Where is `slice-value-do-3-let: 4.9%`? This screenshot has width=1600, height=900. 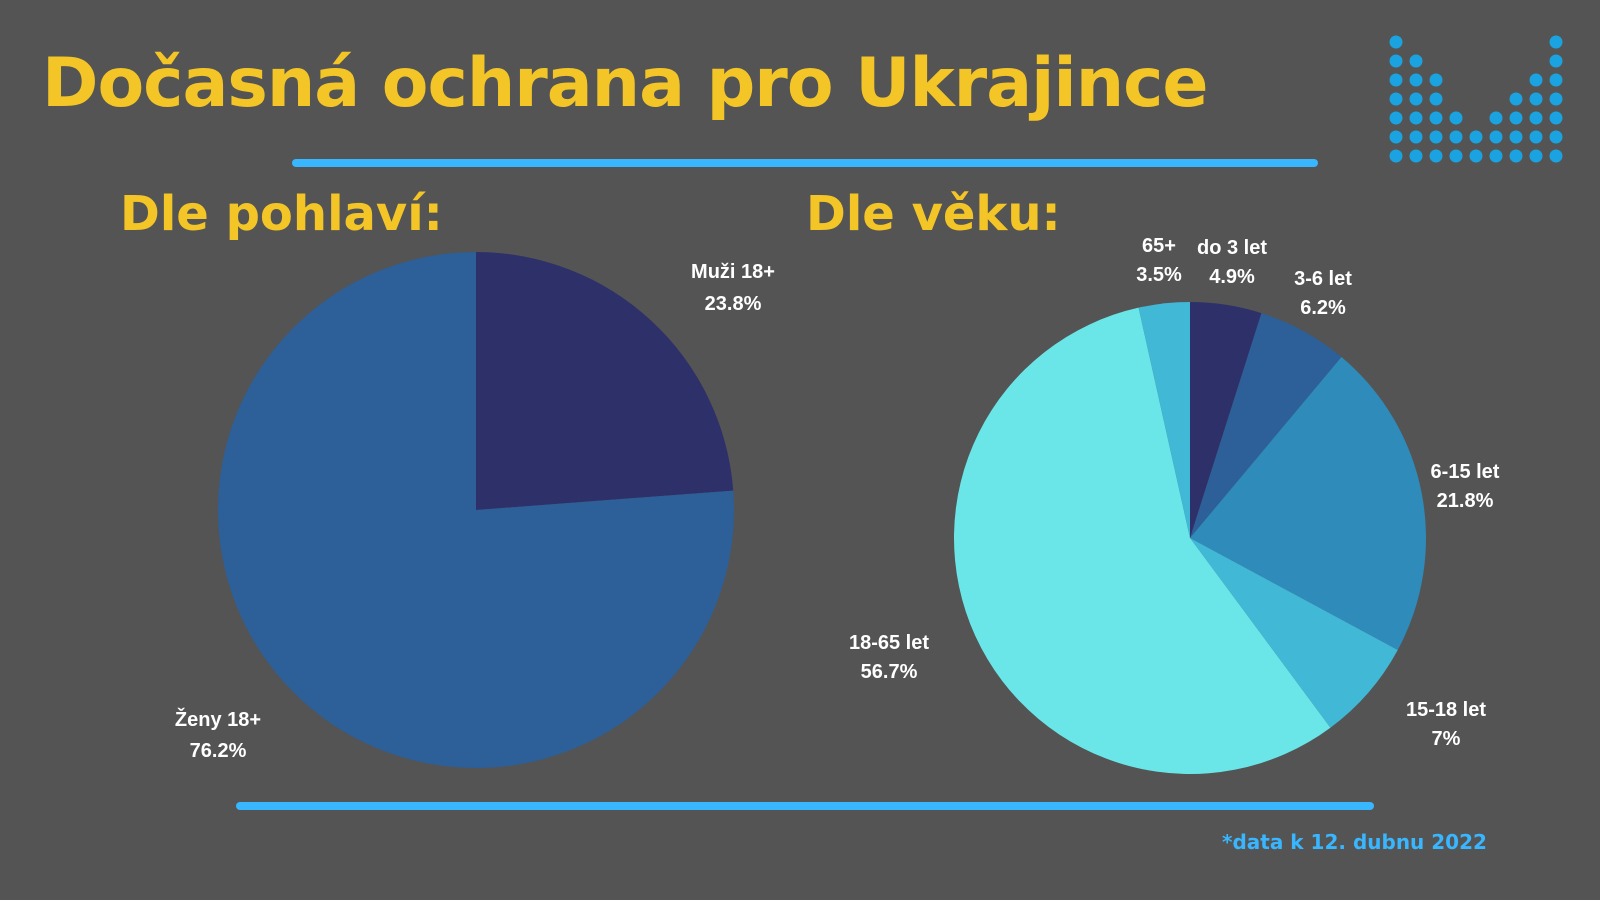 slice-value-do-3-let: 4.9% is located at coordinates (1232, 277).